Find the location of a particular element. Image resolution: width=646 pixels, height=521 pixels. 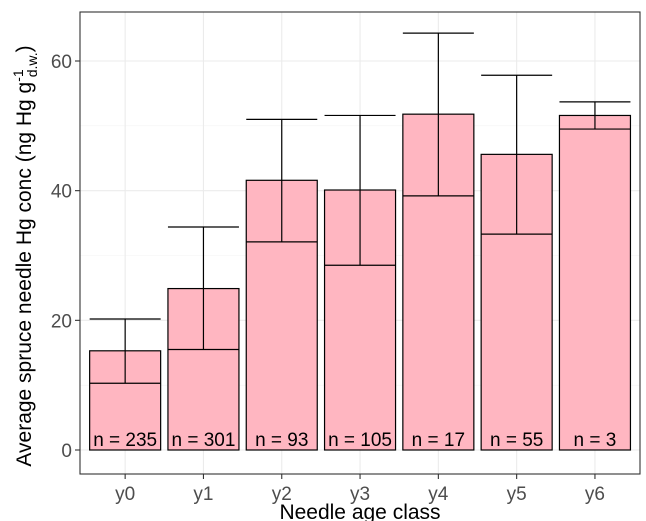

y-tick-label: 0 is located at coordinates (66, 451).